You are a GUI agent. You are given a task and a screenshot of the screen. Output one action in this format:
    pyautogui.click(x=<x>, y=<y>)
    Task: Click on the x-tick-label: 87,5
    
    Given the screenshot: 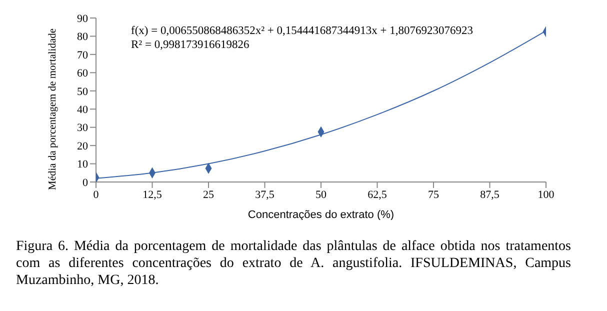 What is the action you would take?
    pyautogui.click(x=490, y=194)
    